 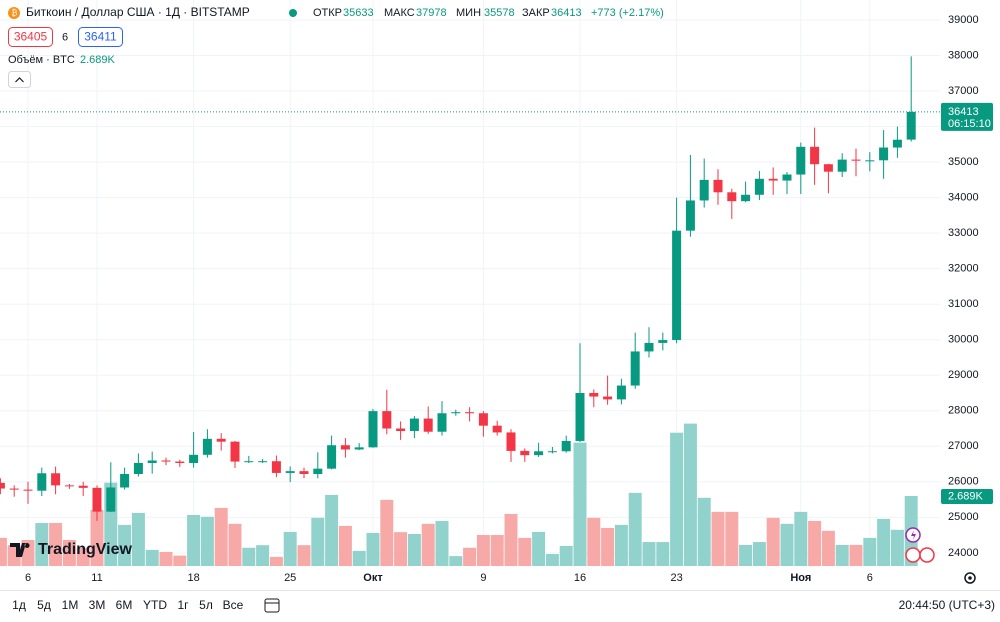 I want to click on x-tick-label: 18, so click(x=193, y=578).